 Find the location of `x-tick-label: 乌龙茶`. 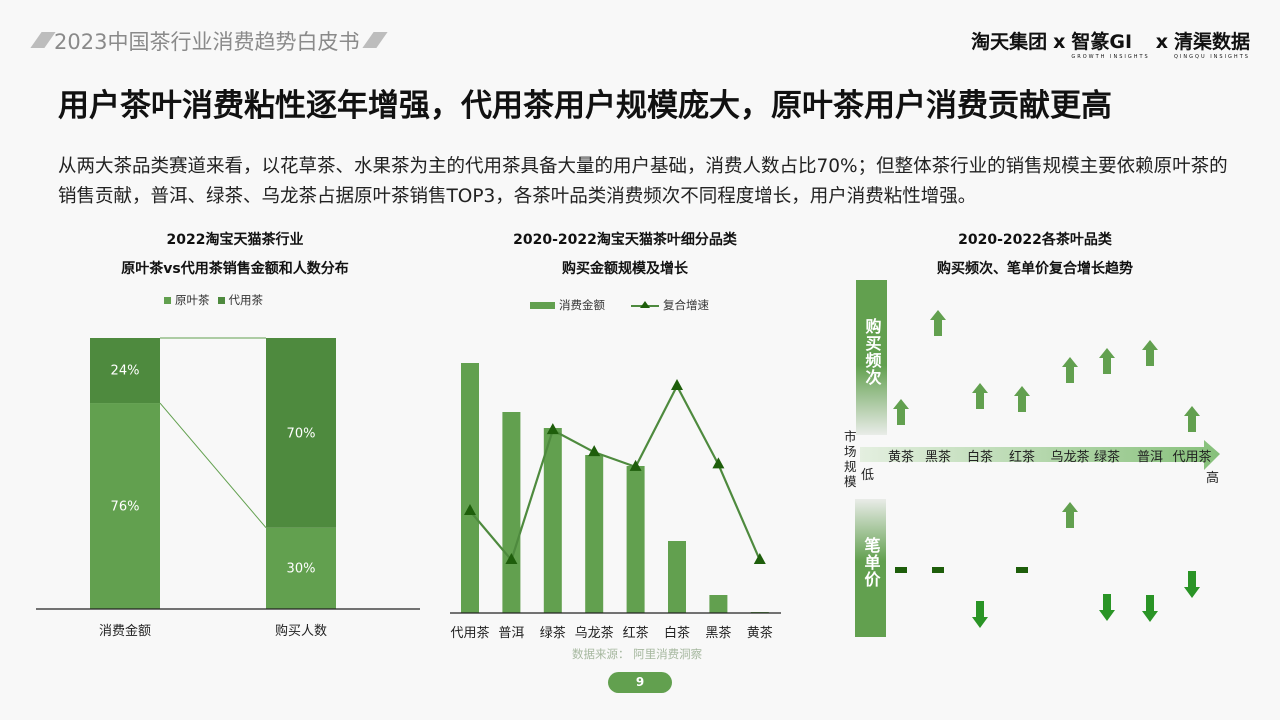

x-tick-label: 乌龙茶 is located at coordinates (594, 633).